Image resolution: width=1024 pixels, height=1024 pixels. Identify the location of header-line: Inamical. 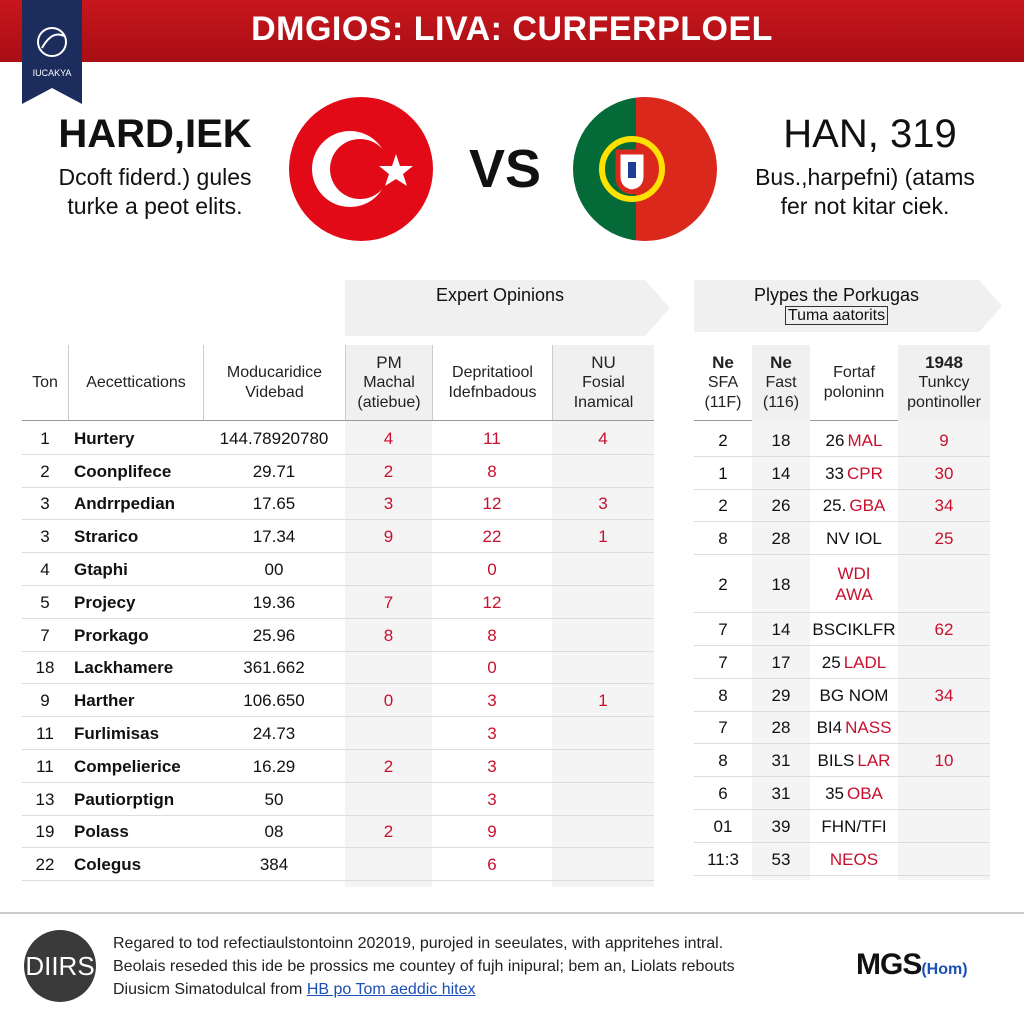
(603, 403).